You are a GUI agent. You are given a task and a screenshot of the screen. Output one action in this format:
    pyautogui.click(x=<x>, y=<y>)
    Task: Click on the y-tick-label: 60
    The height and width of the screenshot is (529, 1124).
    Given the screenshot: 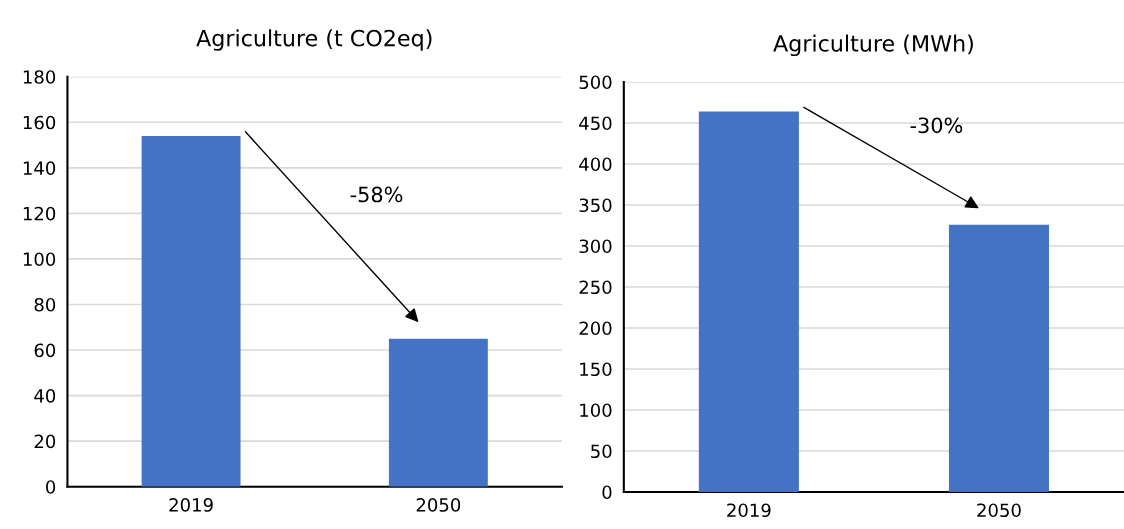 What is the action you would take?
    pyautogui.click(x=45, y=350)
    